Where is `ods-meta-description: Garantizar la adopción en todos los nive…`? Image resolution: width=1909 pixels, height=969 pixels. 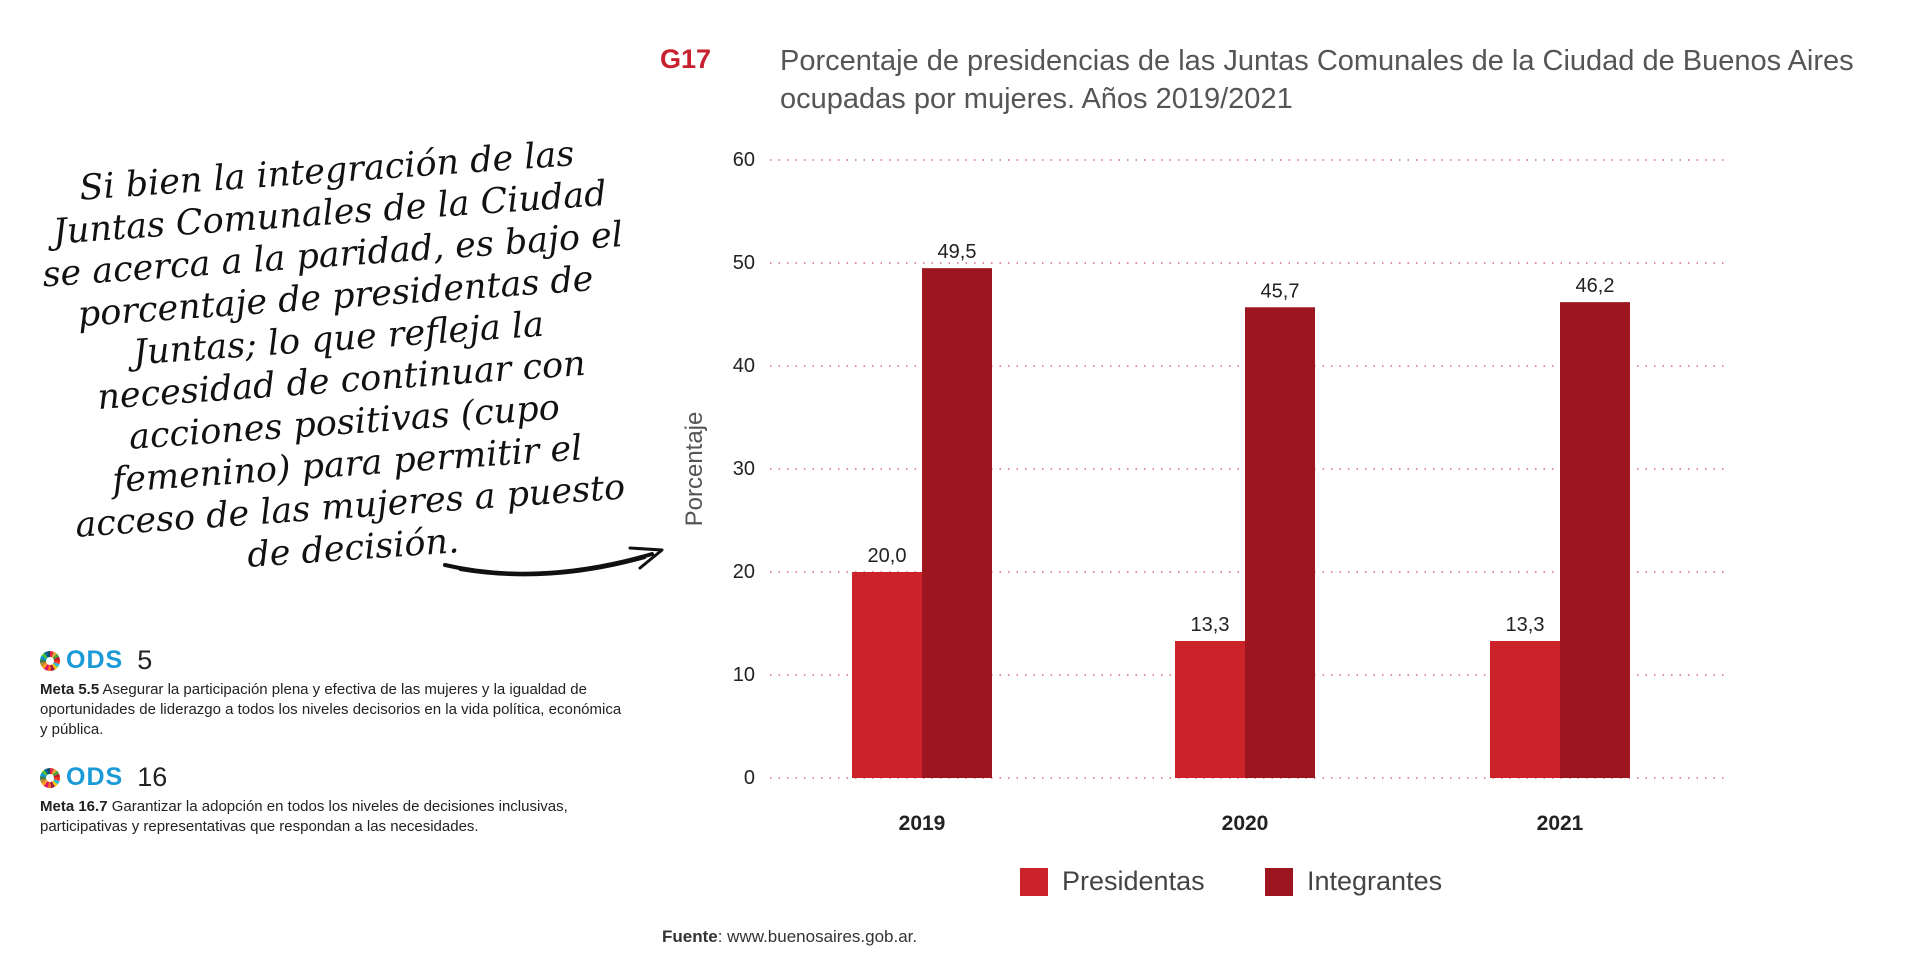
ods-meta-description: Garantizar la adopción en todos los nive… is located at coordinates (304, 816).